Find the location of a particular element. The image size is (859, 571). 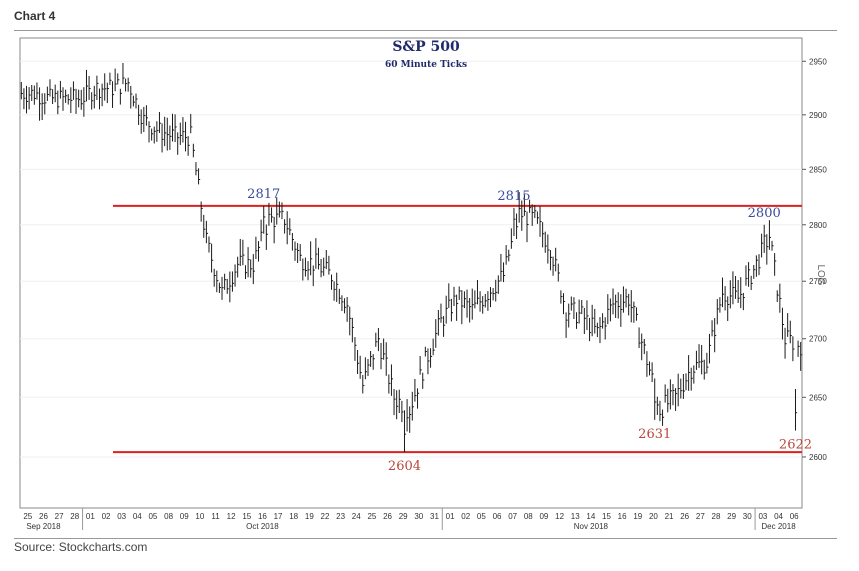

x-tick-label: 07 is located at coordinates (512, 516).